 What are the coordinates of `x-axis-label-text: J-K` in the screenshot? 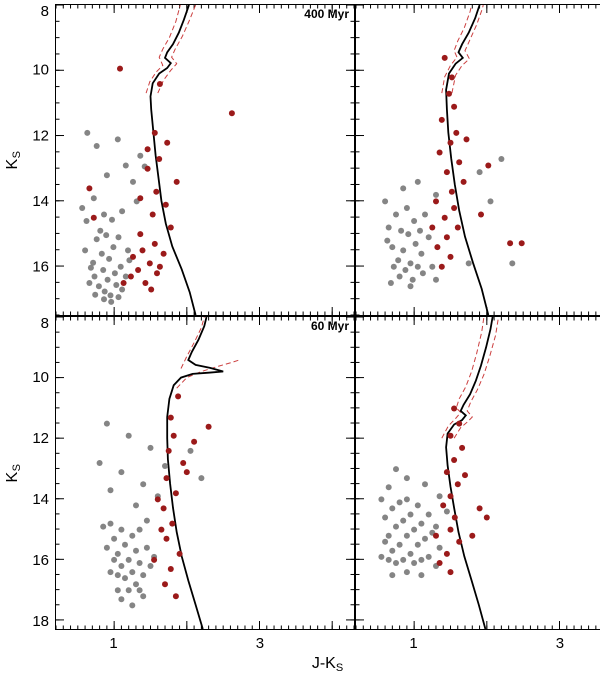 It's located at (323, 663).